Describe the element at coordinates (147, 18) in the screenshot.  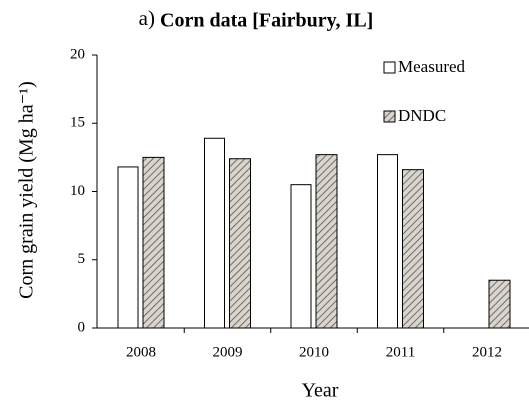
I see `panel-label: a)` at that location.